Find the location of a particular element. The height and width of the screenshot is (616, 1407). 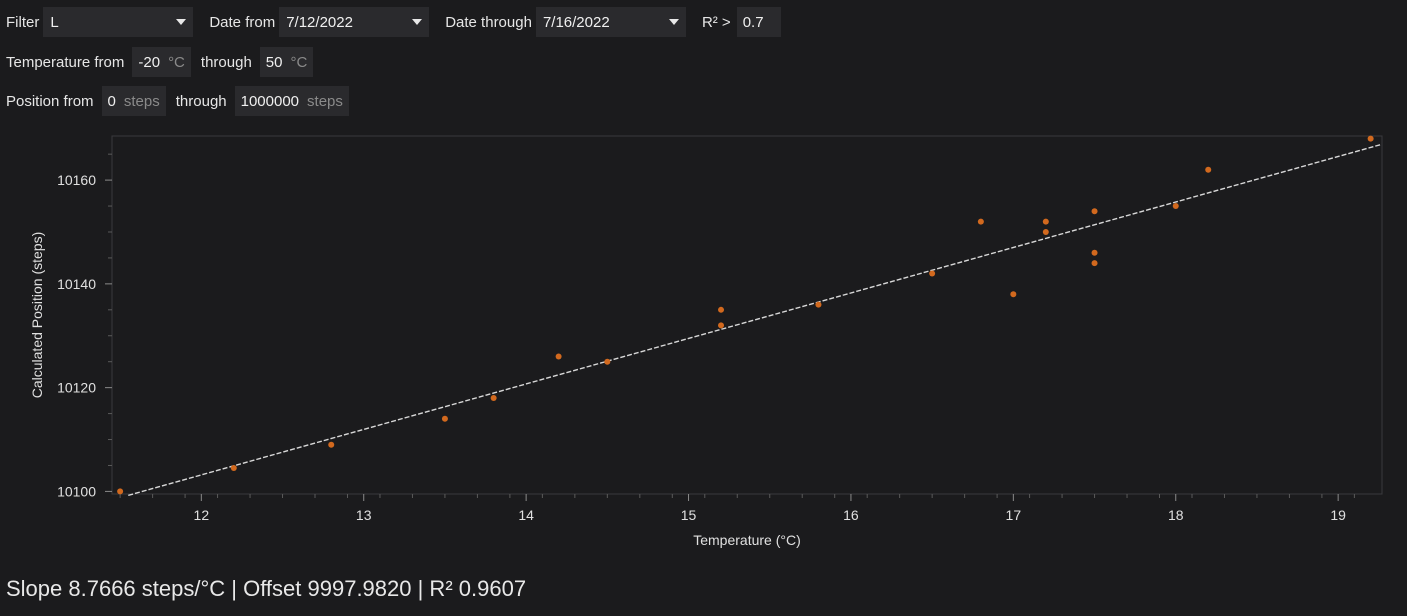

pos-through-input: 1000000 steps is located at coordinates (291, 101).